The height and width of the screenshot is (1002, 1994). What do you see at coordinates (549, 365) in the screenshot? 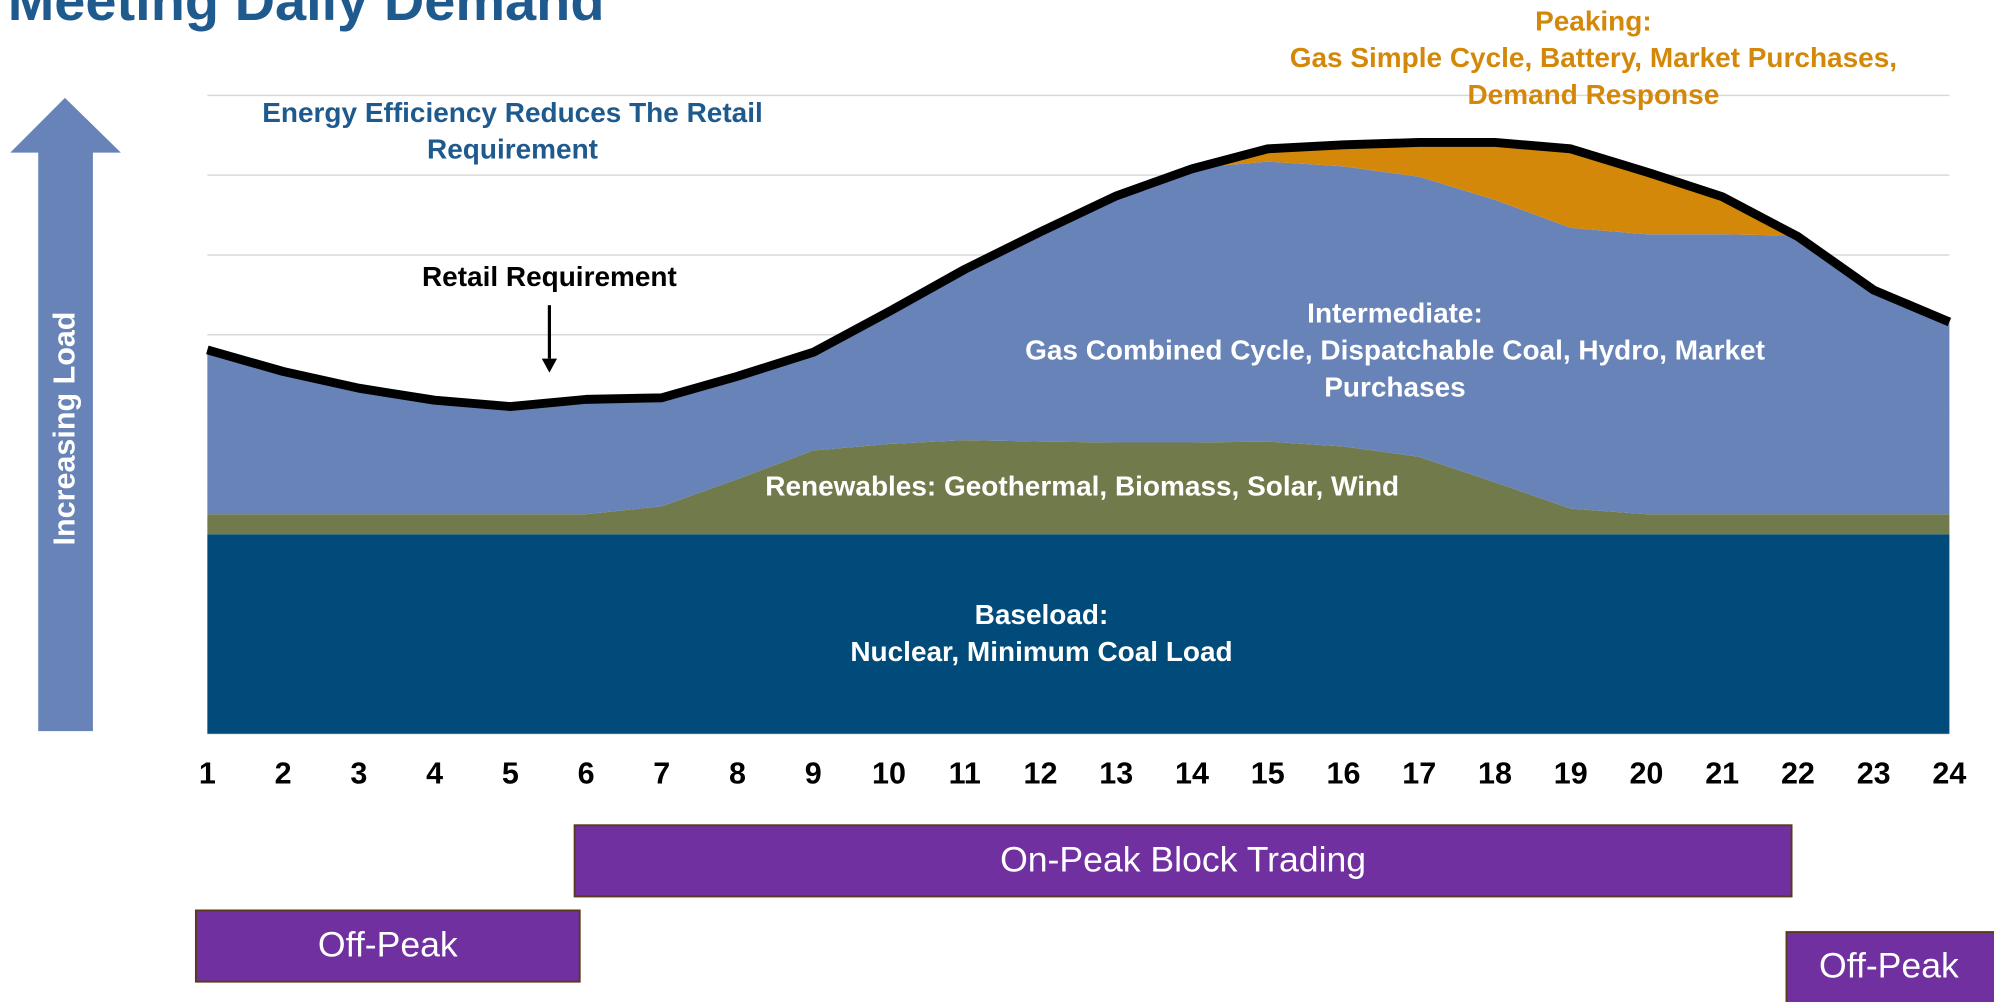
I see `retail-arrow-head` at bounding box center [549, 365].